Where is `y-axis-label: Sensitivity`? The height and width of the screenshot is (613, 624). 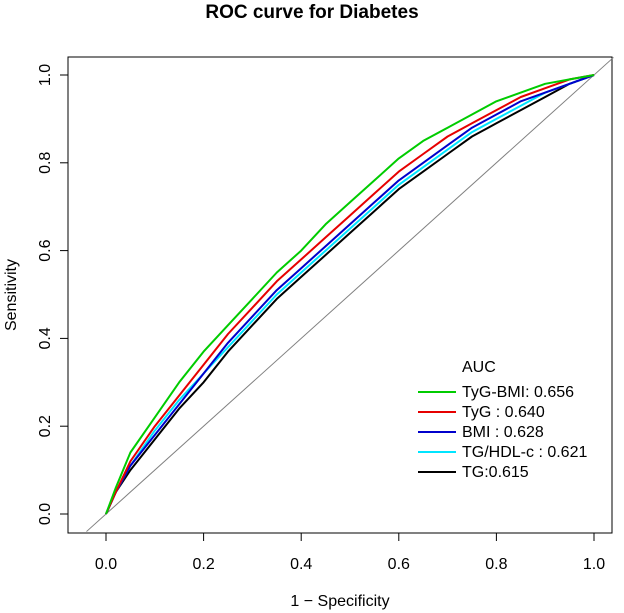 y-axis-label: Sensitivity is located at coordinates (11, 295).